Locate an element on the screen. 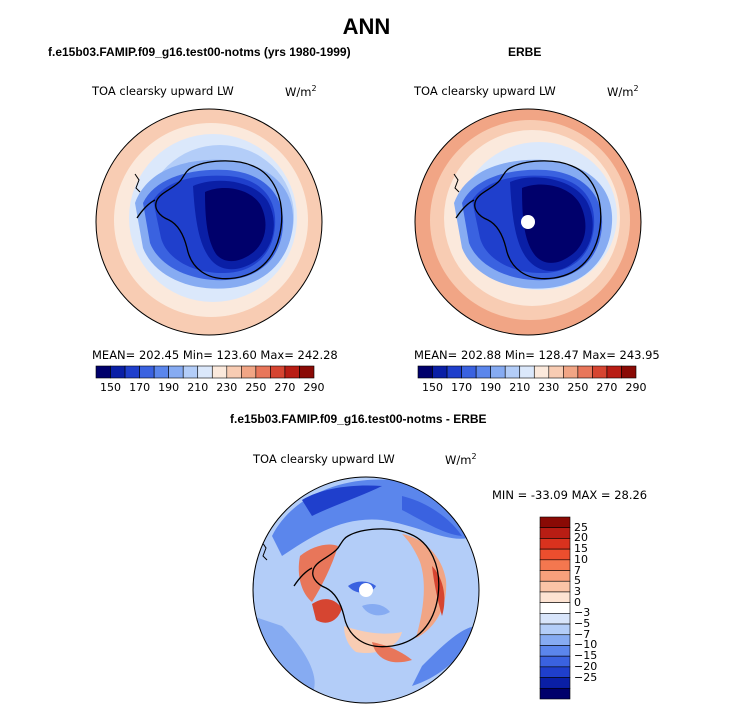  right-colorbar is located at coordinates (527, 372).